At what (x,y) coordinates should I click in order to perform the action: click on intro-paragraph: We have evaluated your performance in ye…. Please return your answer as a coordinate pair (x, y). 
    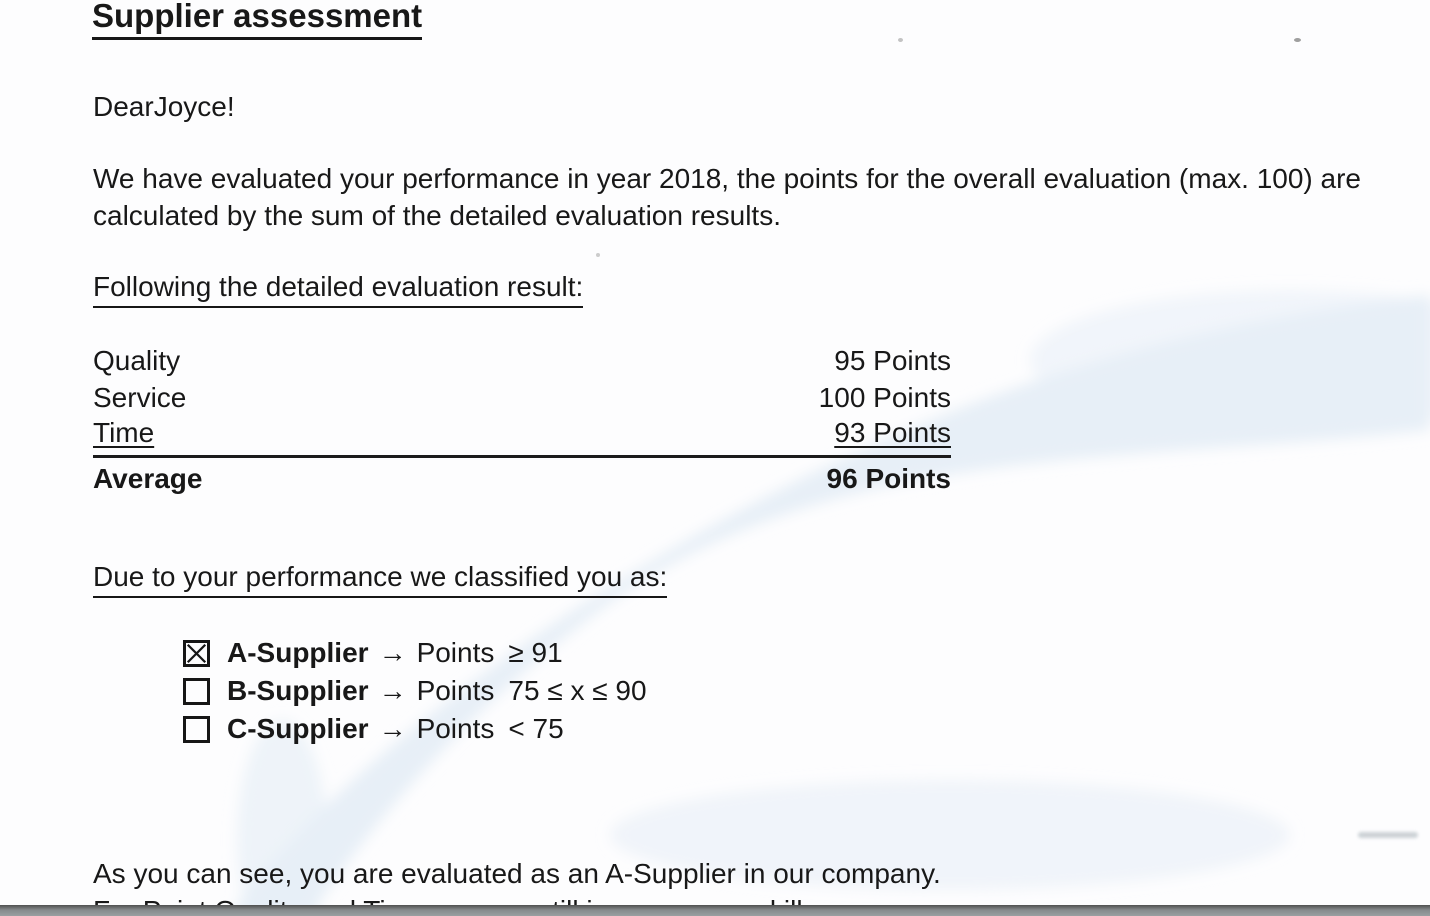
    Looking at the image, I should click on (727, 197).